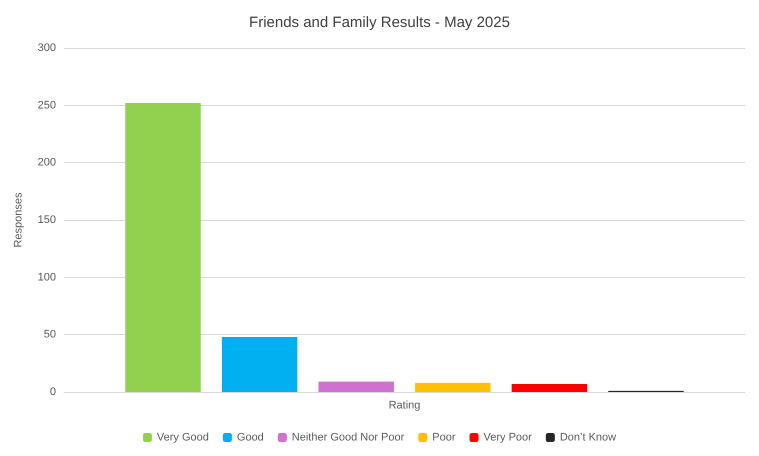 Image resolution: width=759 pixels, height=456 pixels. Describe the element at coordinates (444, 438) in the screenshot. I see `legend-label: Poor` at that location.